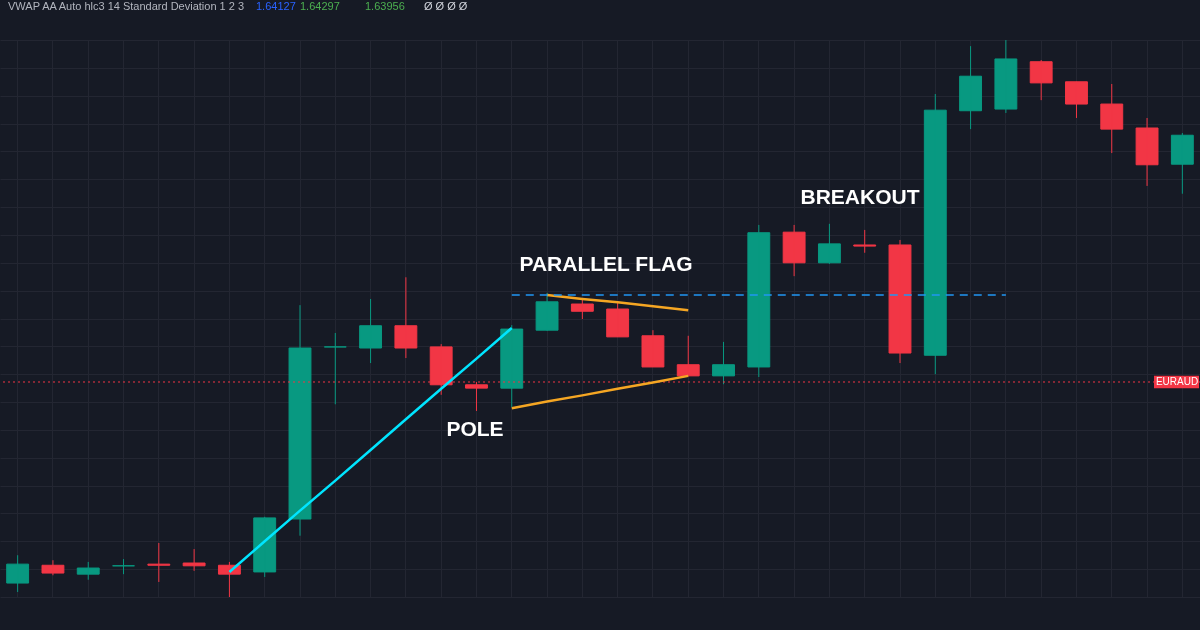  What do you see at coordinates (276, 6) in the screenshot?
I see `text: 1.64127` at bounding box center [276, 6].